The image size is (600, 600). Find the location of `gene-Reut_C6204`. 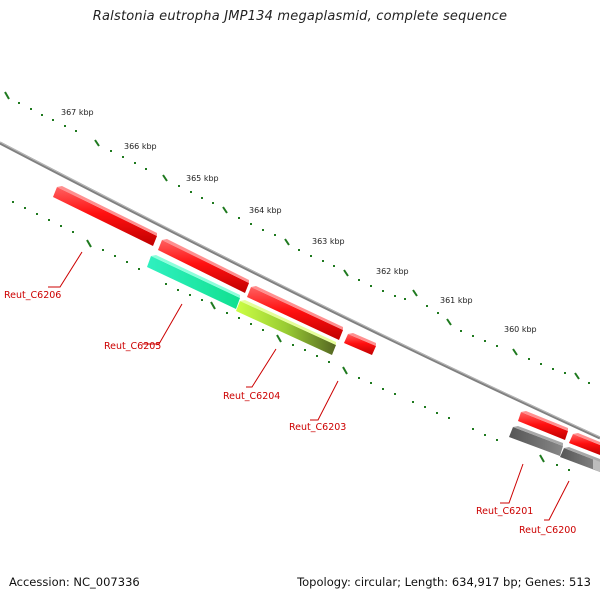

gene-Reut_C6204 is located at coordinates (286, 327).